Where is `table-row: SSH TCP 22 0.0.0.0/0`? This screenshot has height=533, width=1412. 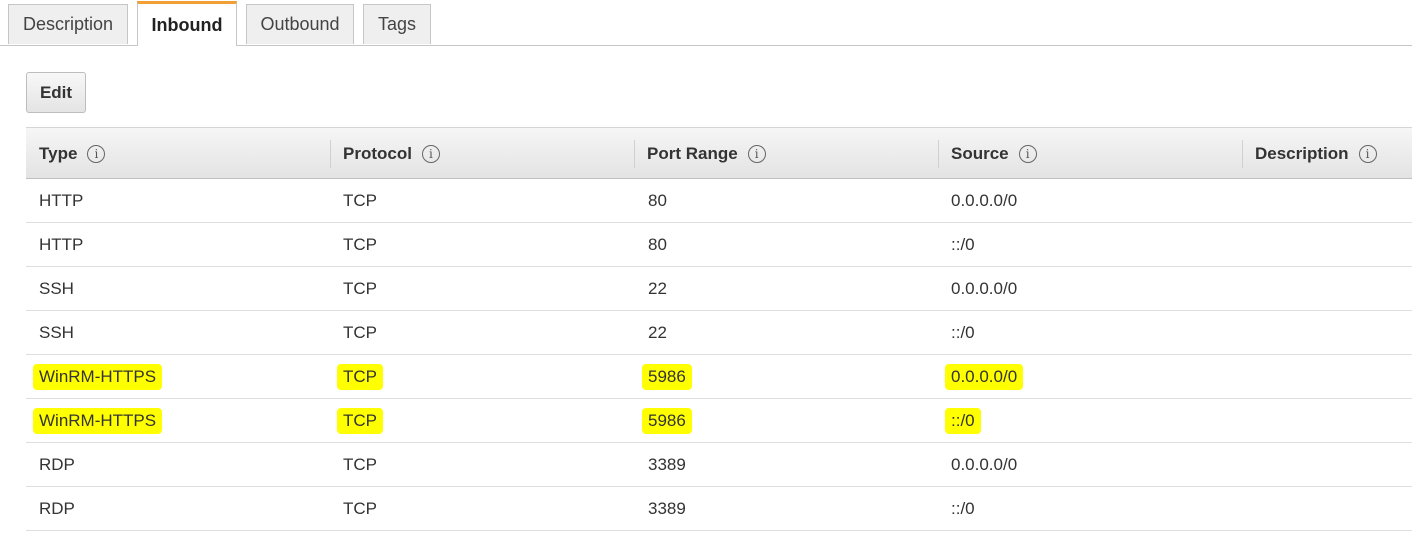
table-row: SSH TCP 22 0.0.0.0/0 is located at coordinates (719, 289).